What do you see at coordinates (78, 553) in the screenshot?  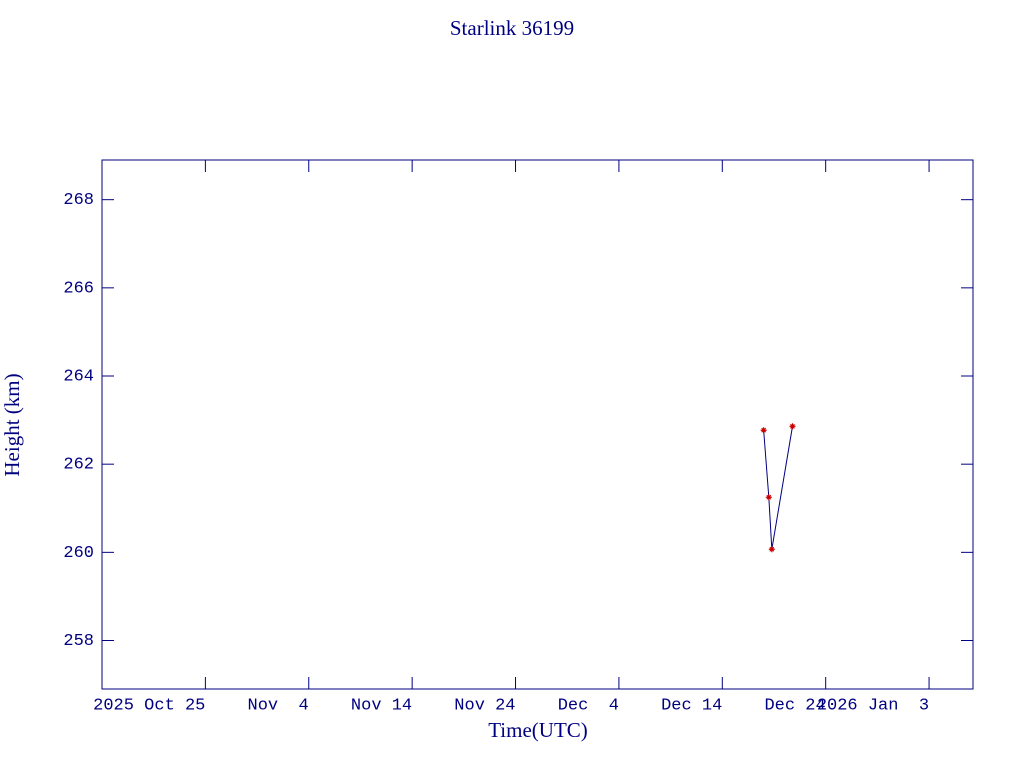 I see `y-tick-label: 260` at bounding box center [78, 553].